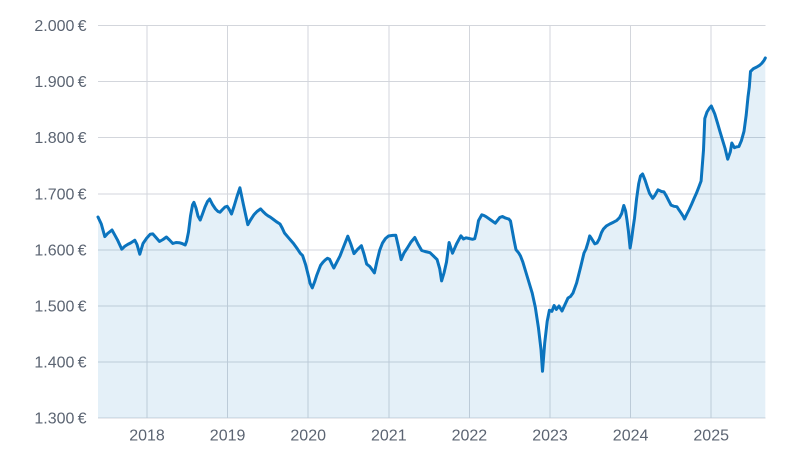 The height and width of the screenshot is (465, 788). What do you see at coordinates (308, 436) in the screenshot?
I see `svg-text: 2020` at bounding box center [308, 436].